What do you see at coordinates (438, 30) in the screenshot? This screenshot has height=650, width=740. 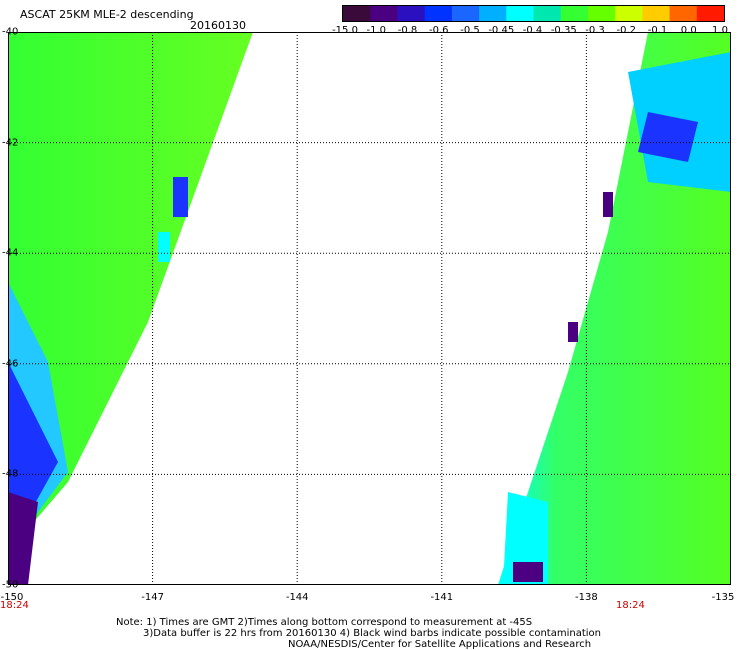 I see `colorbar-tick-label: -0.6` at bounding box center [438, 30].